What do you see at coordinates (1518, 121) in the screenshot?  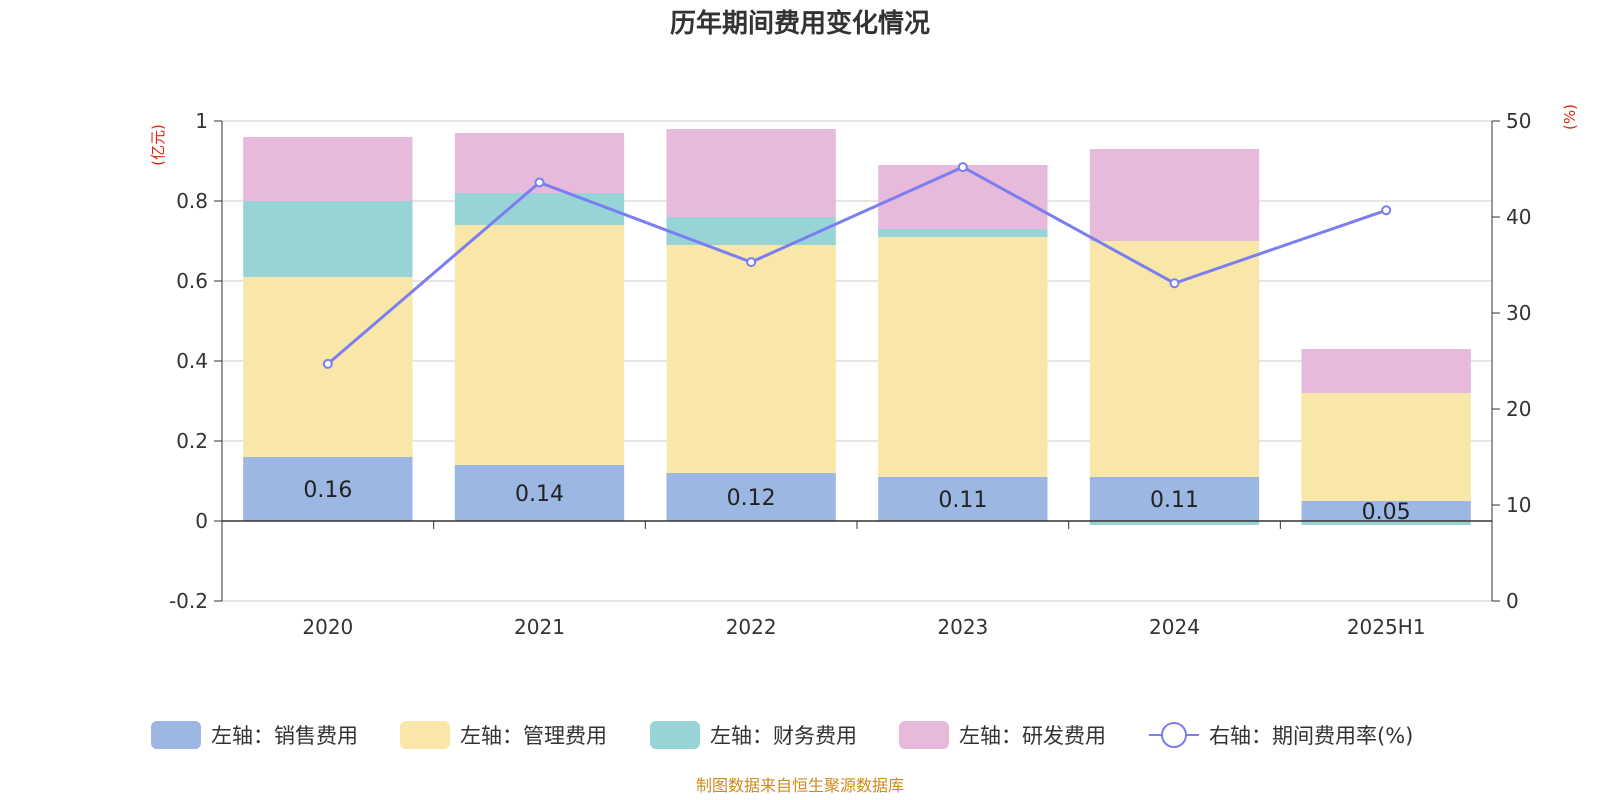 I see `right-axis-tick-label: 50` at bounding box center [1518, 121].